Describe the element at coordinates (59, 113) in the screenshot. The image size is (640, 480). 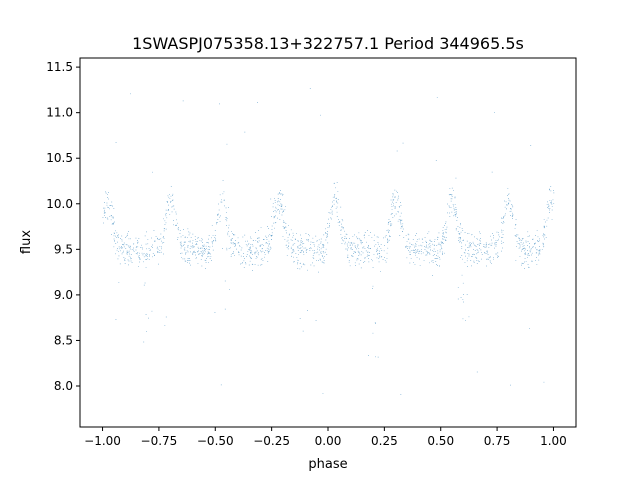
I see `y-tick-label: 11.0` at that location.